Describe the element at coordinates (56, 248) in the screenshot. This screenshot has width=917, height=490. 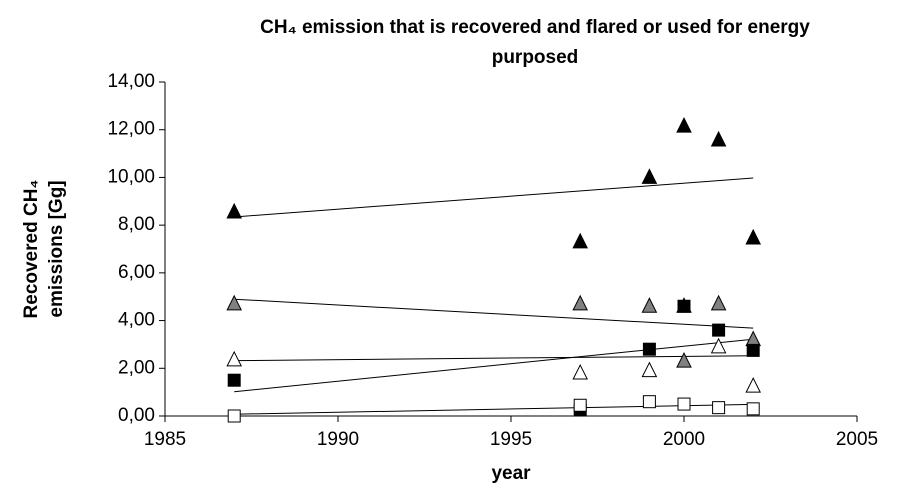
I see `y-axis-label: emissions [Gg]` at that location.